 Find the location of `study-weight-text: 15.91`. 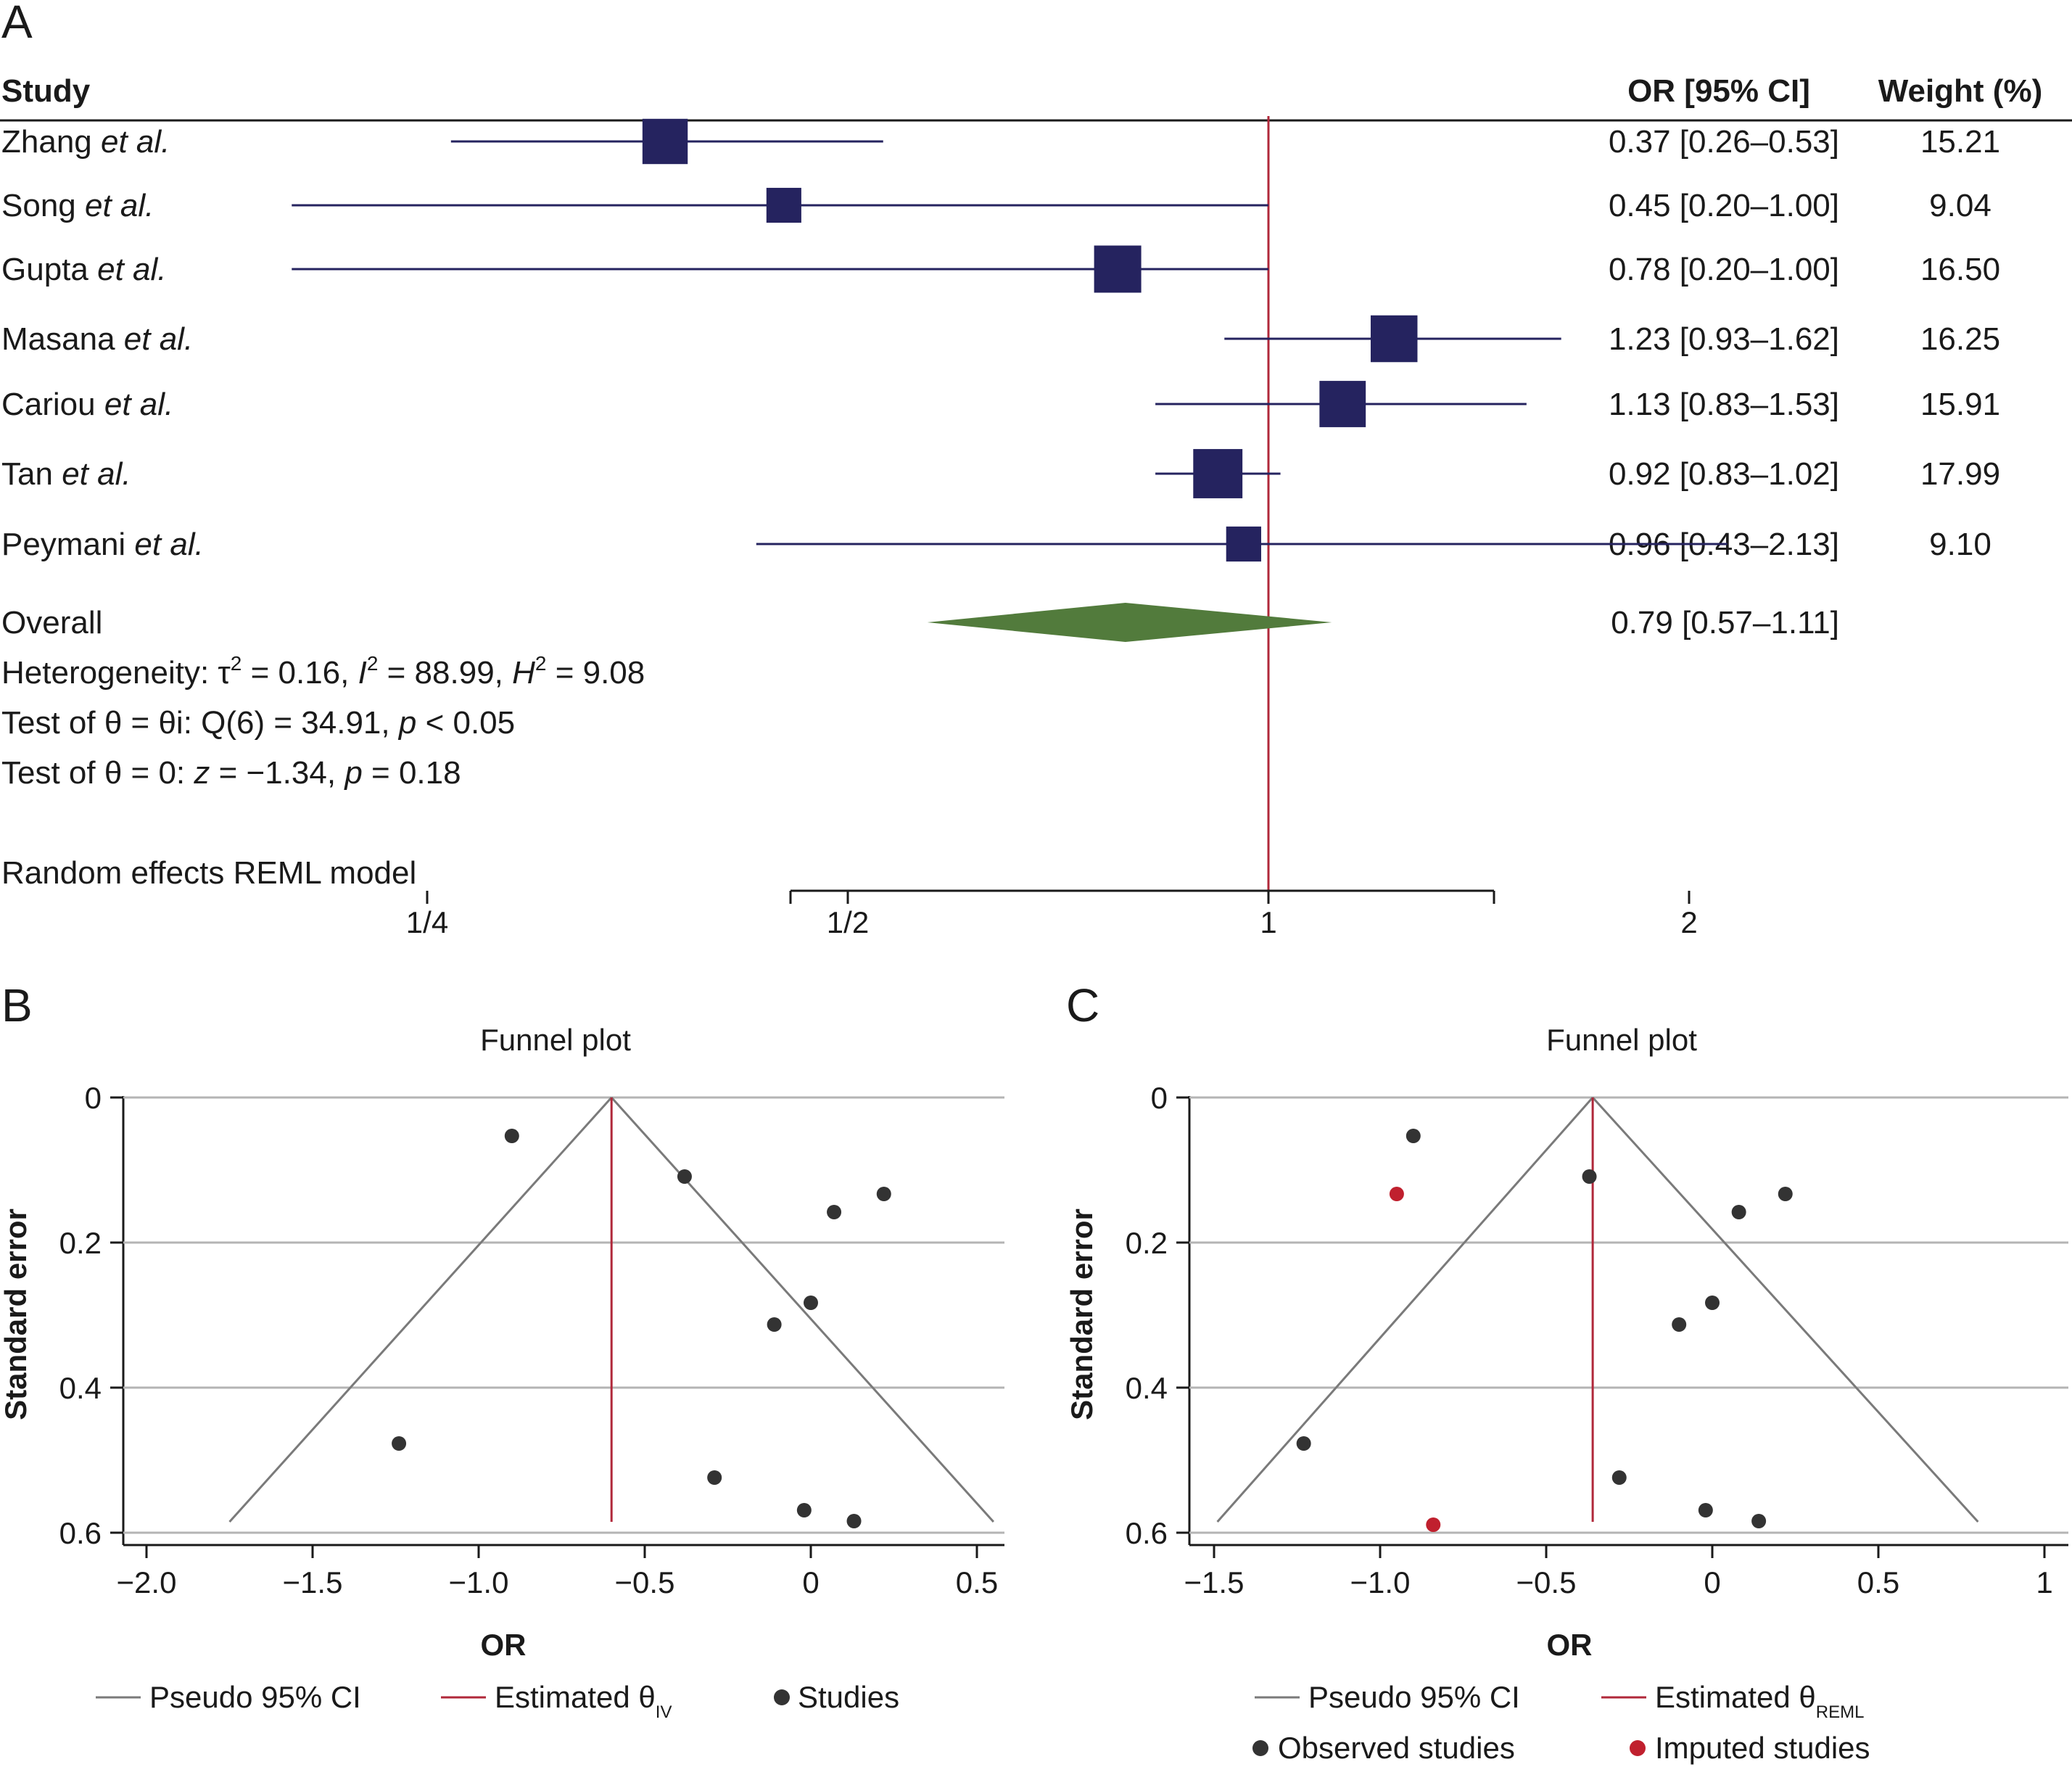

study-weight-text: 15.91 is located at coordinates (1960, 404).